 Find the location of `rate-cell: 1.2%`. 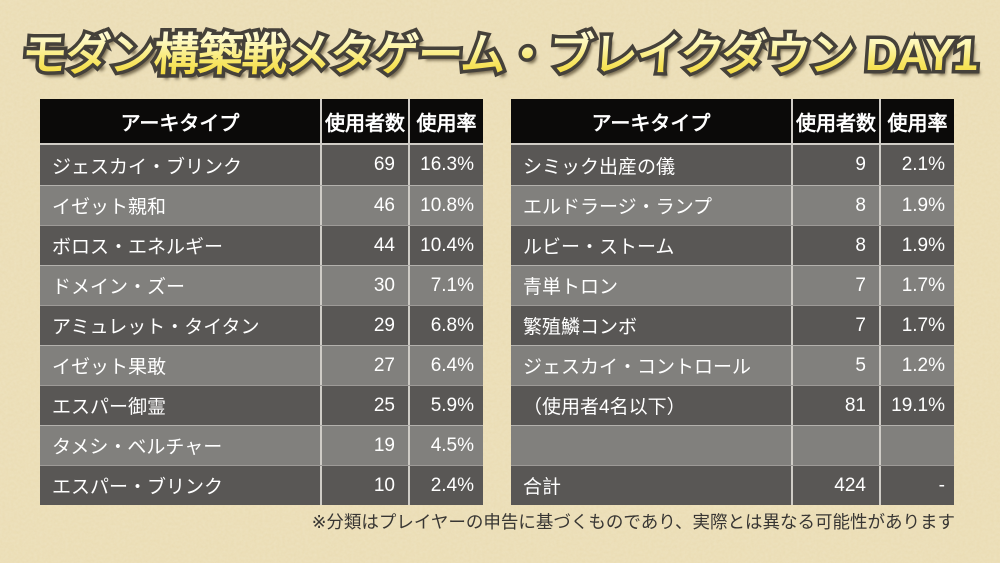

rate-cell: 1.2% is located at coordinates (916, 365).